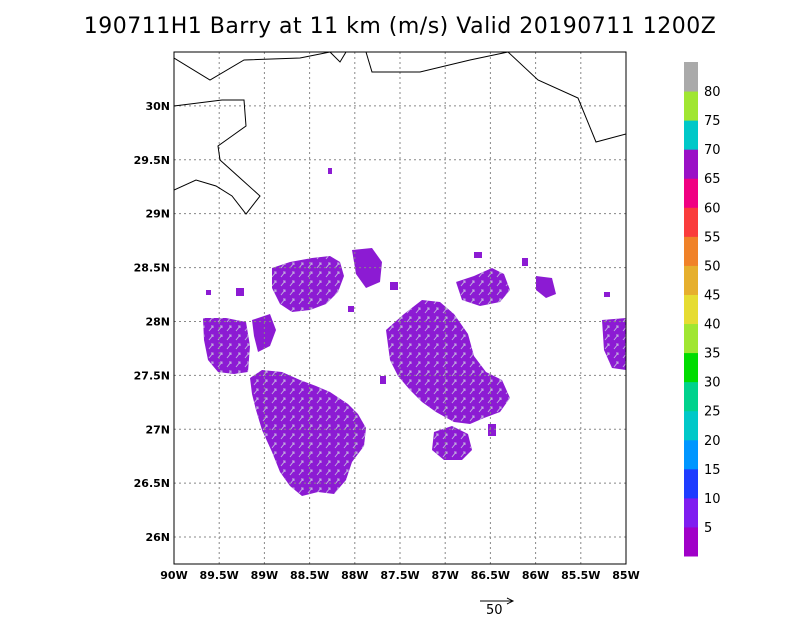  What do you see at coordinates (708, 528) in the screenshot?
I see `colorbar-label: 5` at bounding box center [708, 528].